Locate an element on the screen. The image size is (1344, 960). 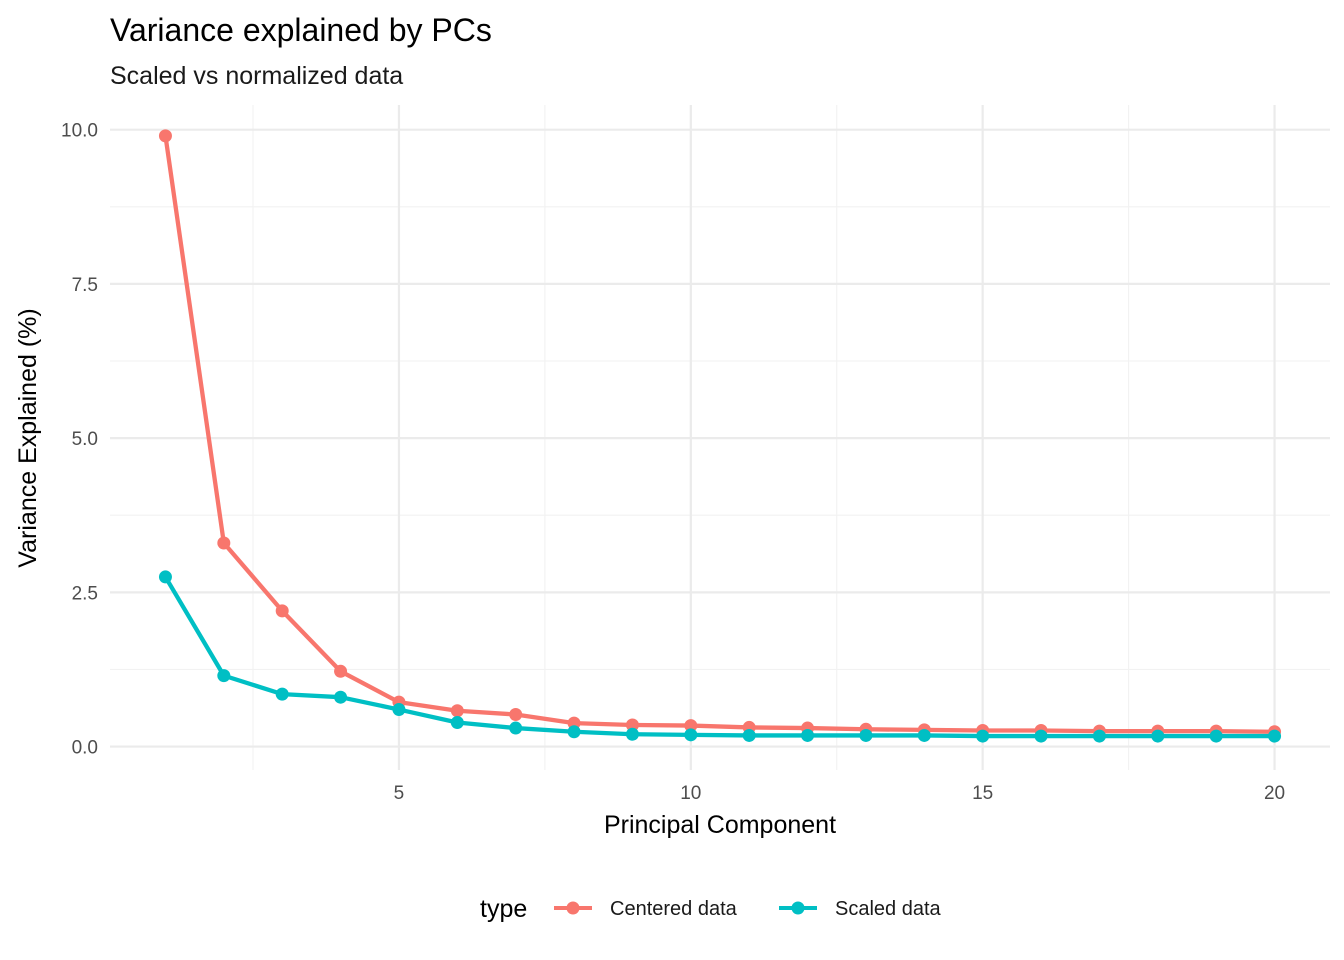
x-axis-ticks: 5 10 15 20 is located at coordinates (839, 793).